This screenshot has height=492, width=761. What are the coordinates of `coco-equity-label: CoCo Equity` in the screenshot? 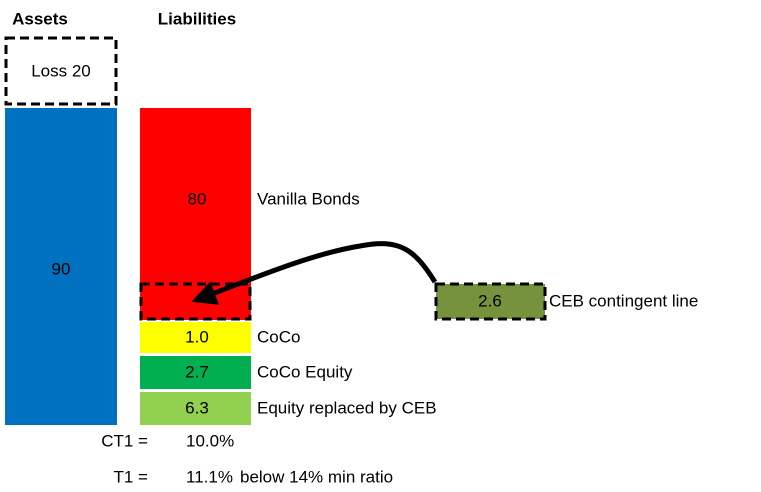 It's located at (305, 371).